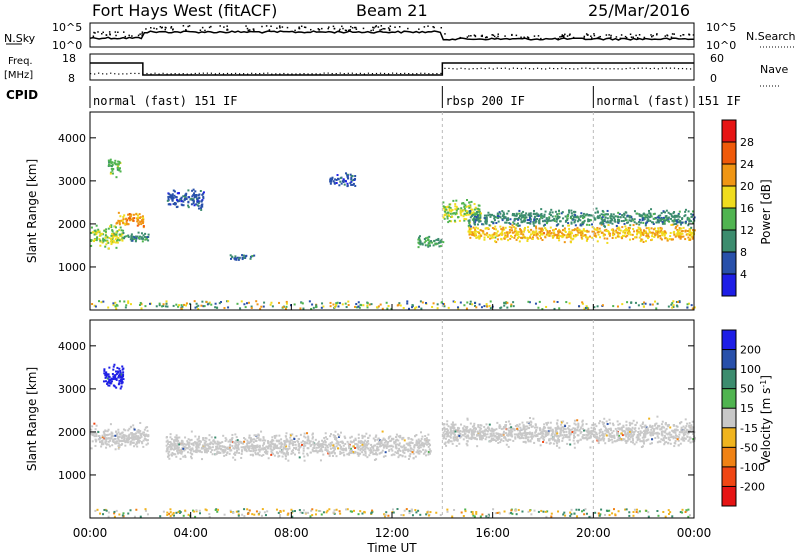  What do you see at coordinates (392, 32) in the screenshot?
I see `noise-traces` at bounding box center [392, 32].